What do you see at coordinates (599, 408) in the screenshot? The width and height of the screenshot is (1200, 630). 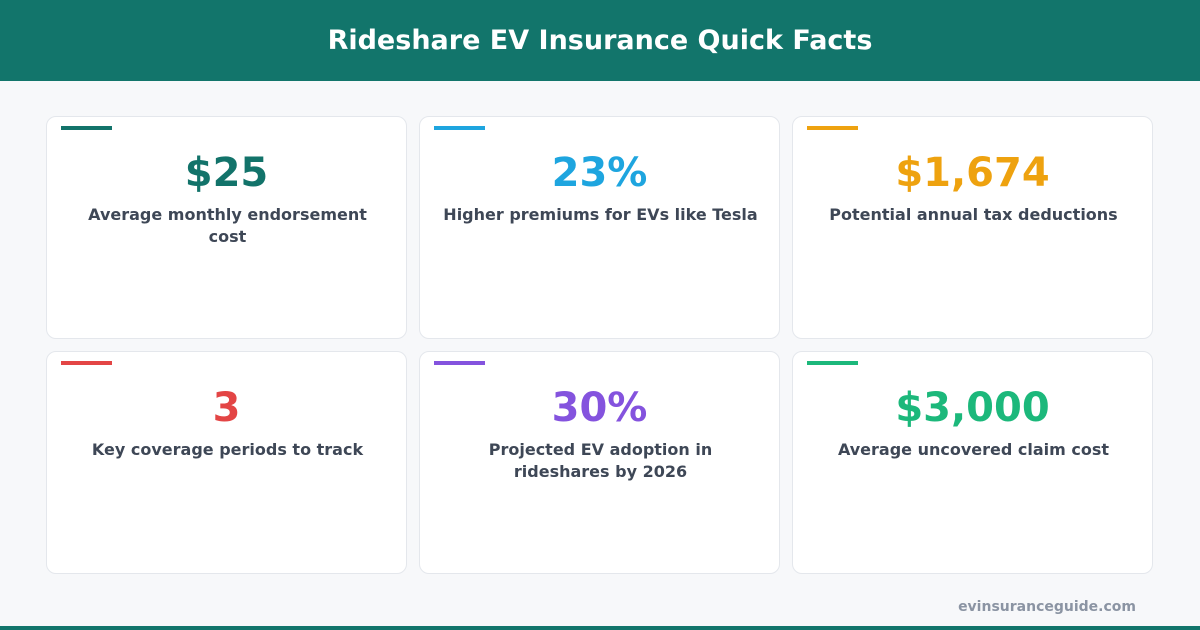 I see `fact-value: 30%` at bounding box center [599, 408].